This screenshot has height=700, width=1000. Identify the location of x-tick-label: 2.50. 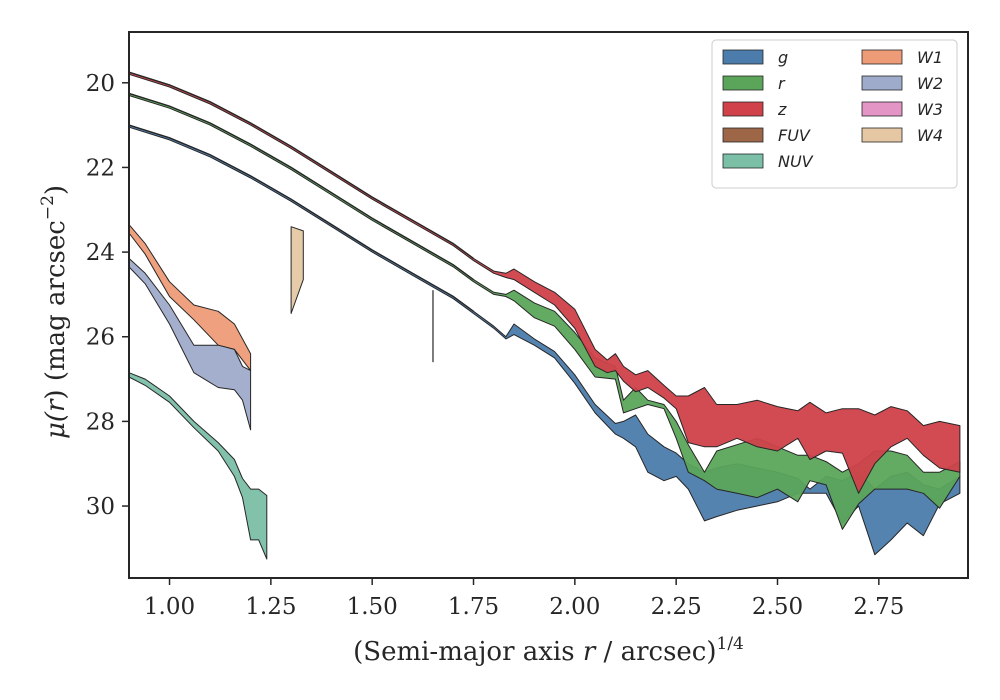
(777, 607).